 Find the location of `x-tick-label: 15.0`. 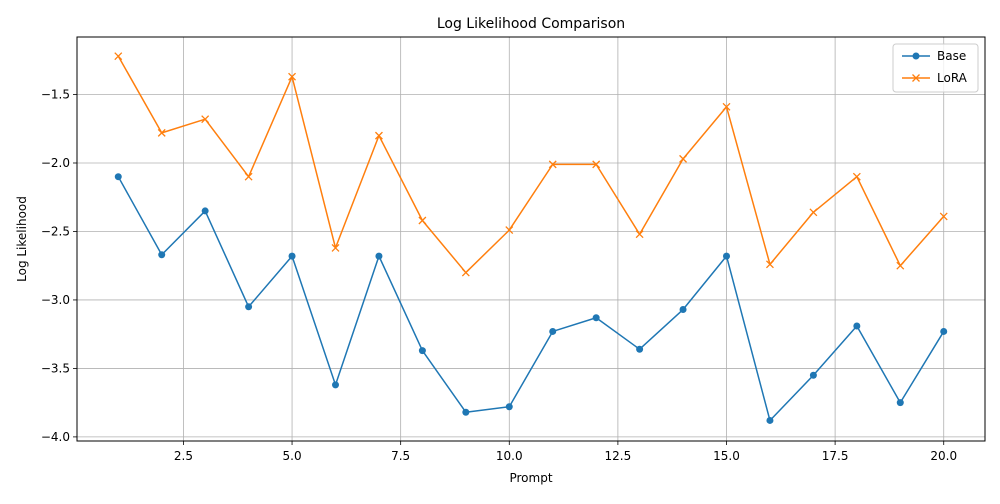

x-tick-label: 15.0 is located at coordinates (726, 456).